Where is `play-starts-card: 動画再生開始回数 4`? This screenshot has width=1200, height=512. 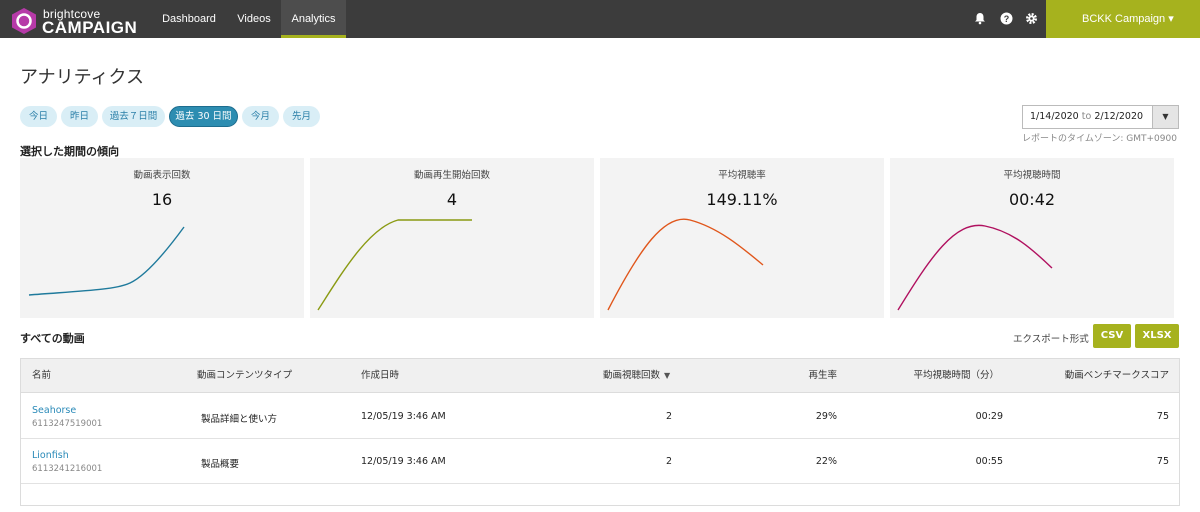
play-starts-card: 動画再生開始回数 4 is located at coordinates (452, 238).